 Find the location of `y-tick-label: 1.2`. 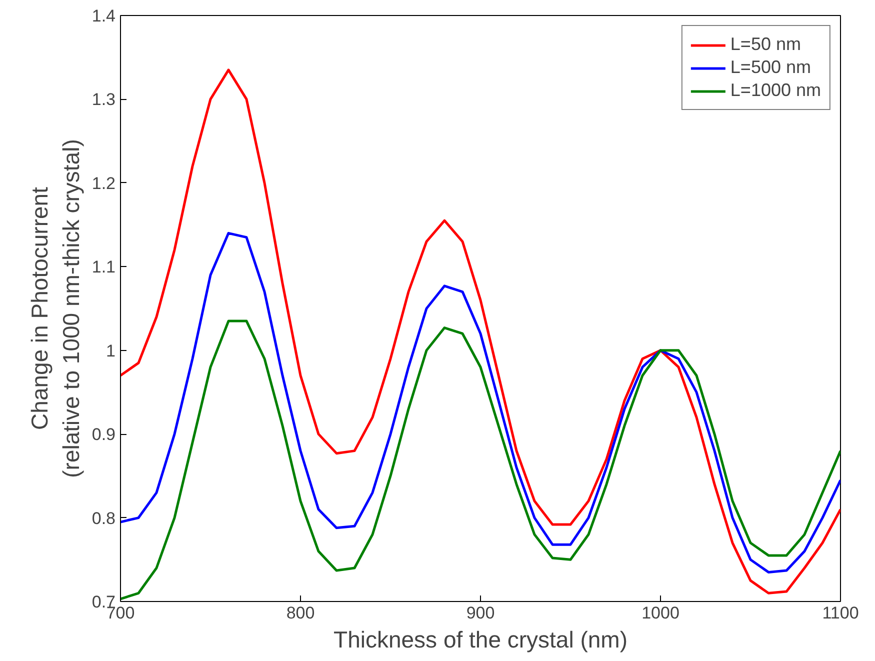

y-tick-label: 1.2 is located at coordinates (104, 183).